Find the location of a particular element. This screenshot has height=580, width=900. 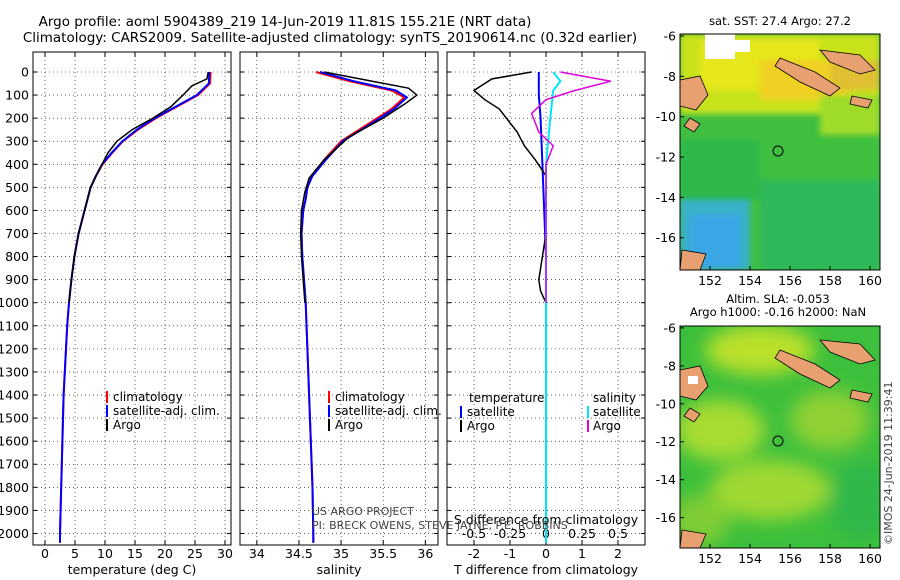

imos-watermark: ©IMOS 24-Jun-2019 11:39:41 is located at coordinates (888, 463).